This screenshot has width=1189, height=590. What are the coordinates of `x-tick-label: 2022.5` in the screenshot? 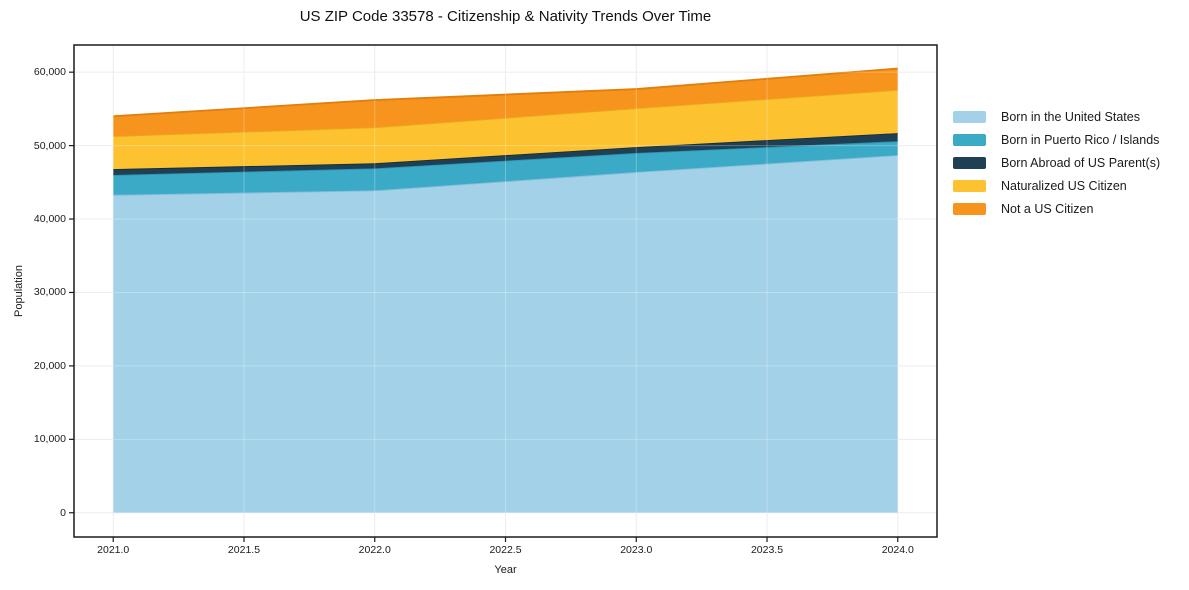 It's located at (505, 550).